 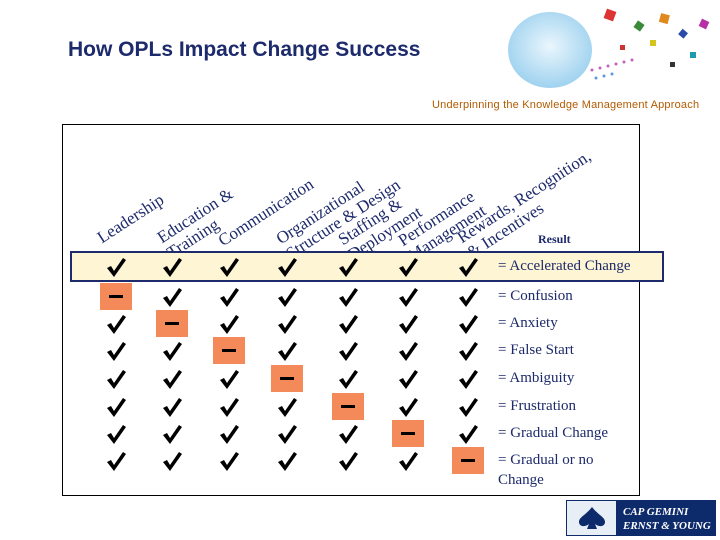 What do you see at coordinates (528, 323) in the screenshot?
I see `result-text: = Anxiety` at bounding box center [528, 323].